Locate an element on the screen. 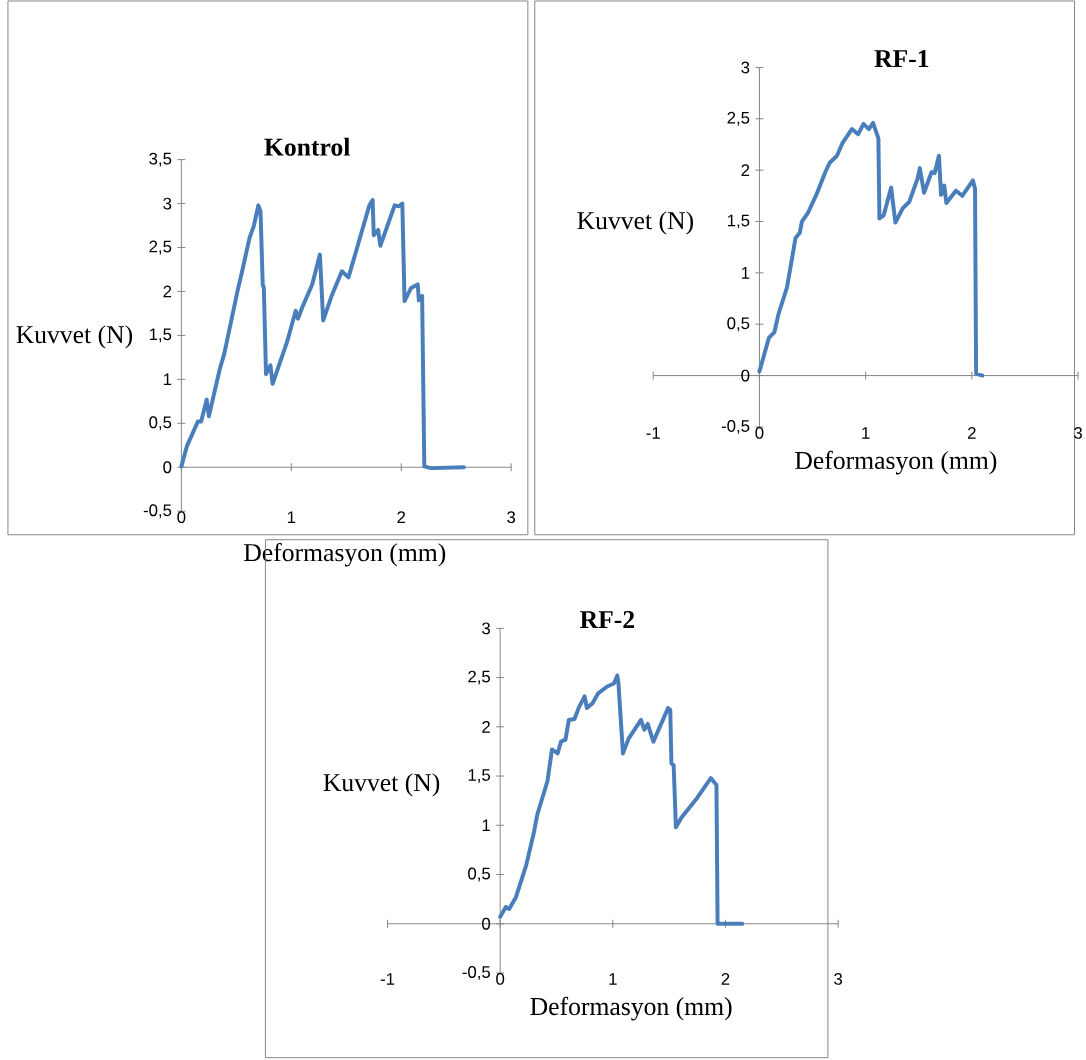  chart-title: RF-1 is located at coordinates (901, 59).